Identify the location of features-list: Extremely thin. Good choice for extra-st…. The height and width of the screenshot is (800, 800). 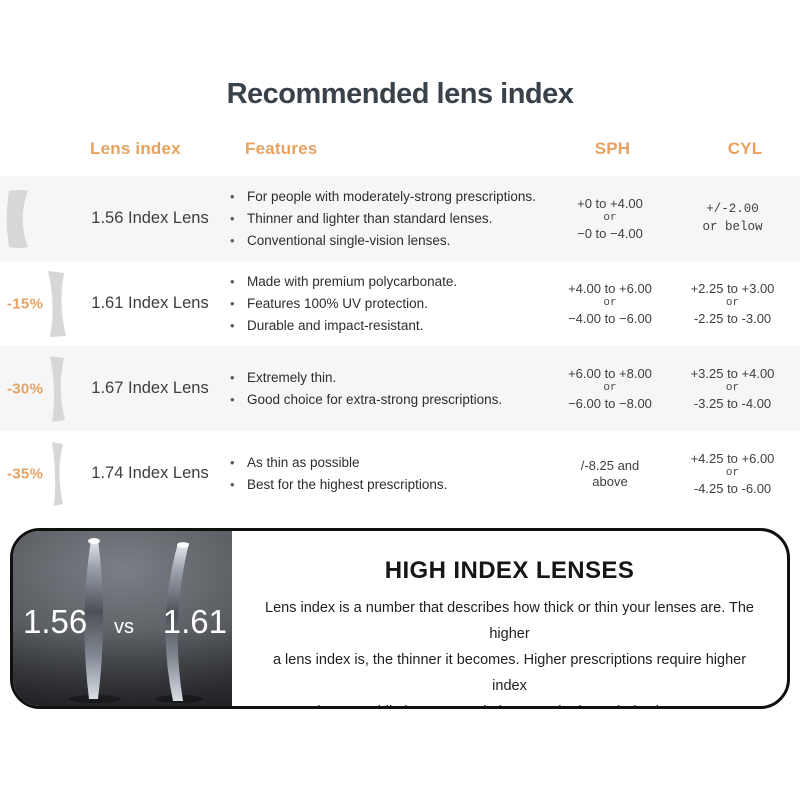
(382, 388).